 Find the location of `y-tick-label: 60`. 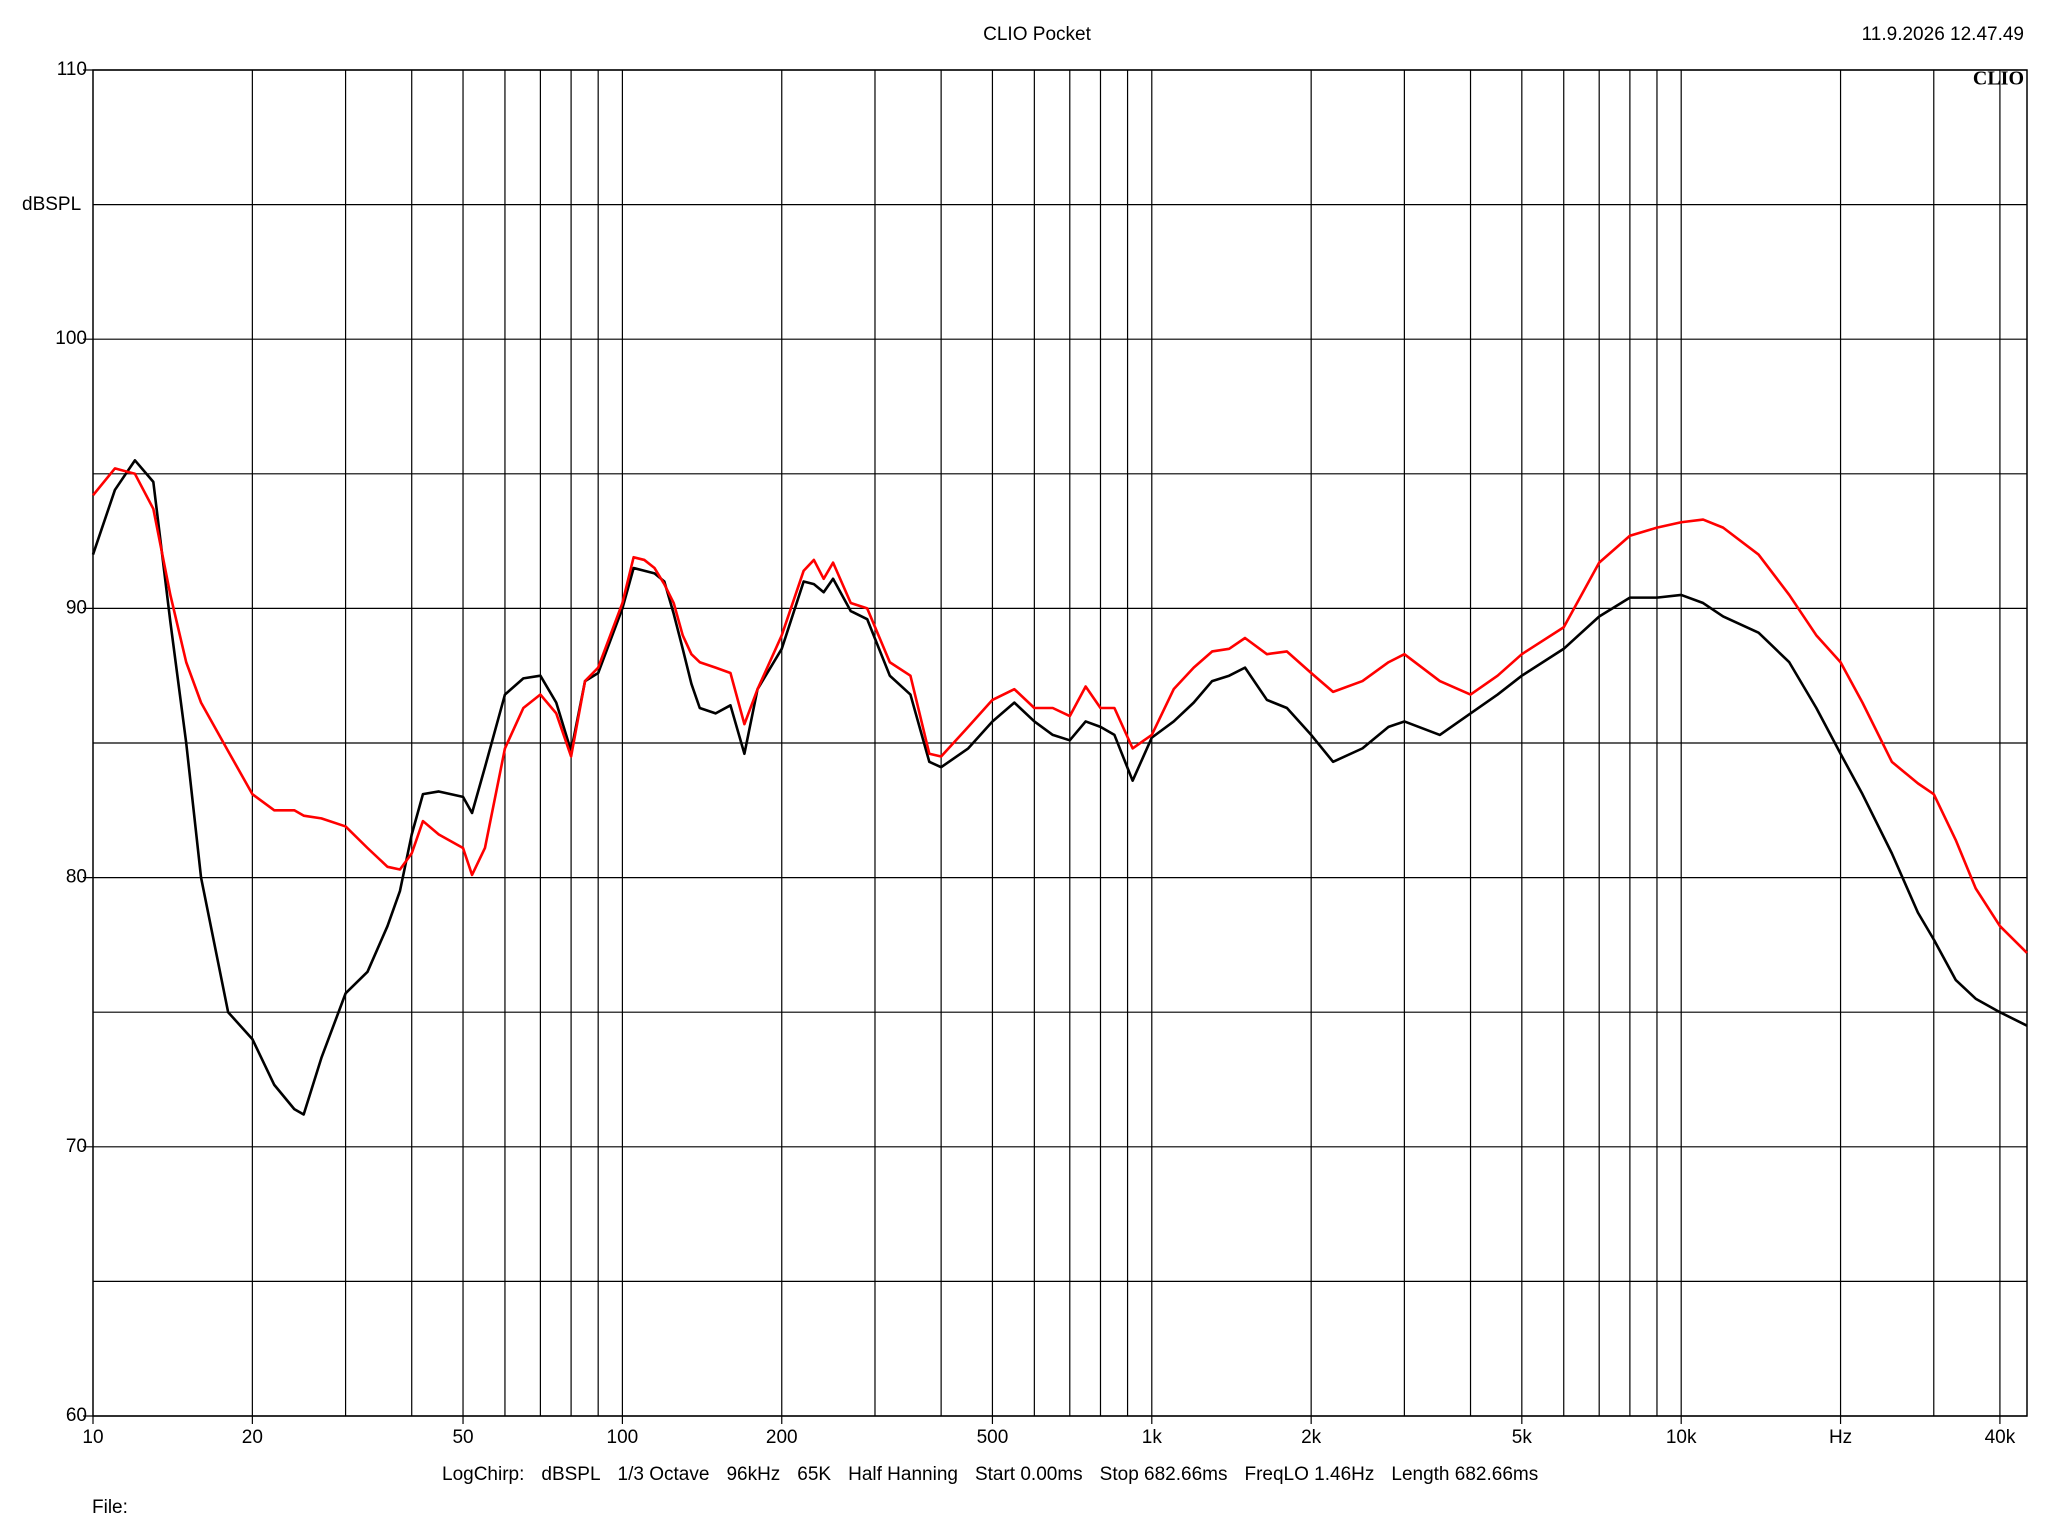

y-tick-label: 60 is located at coordinates (76, 1415).